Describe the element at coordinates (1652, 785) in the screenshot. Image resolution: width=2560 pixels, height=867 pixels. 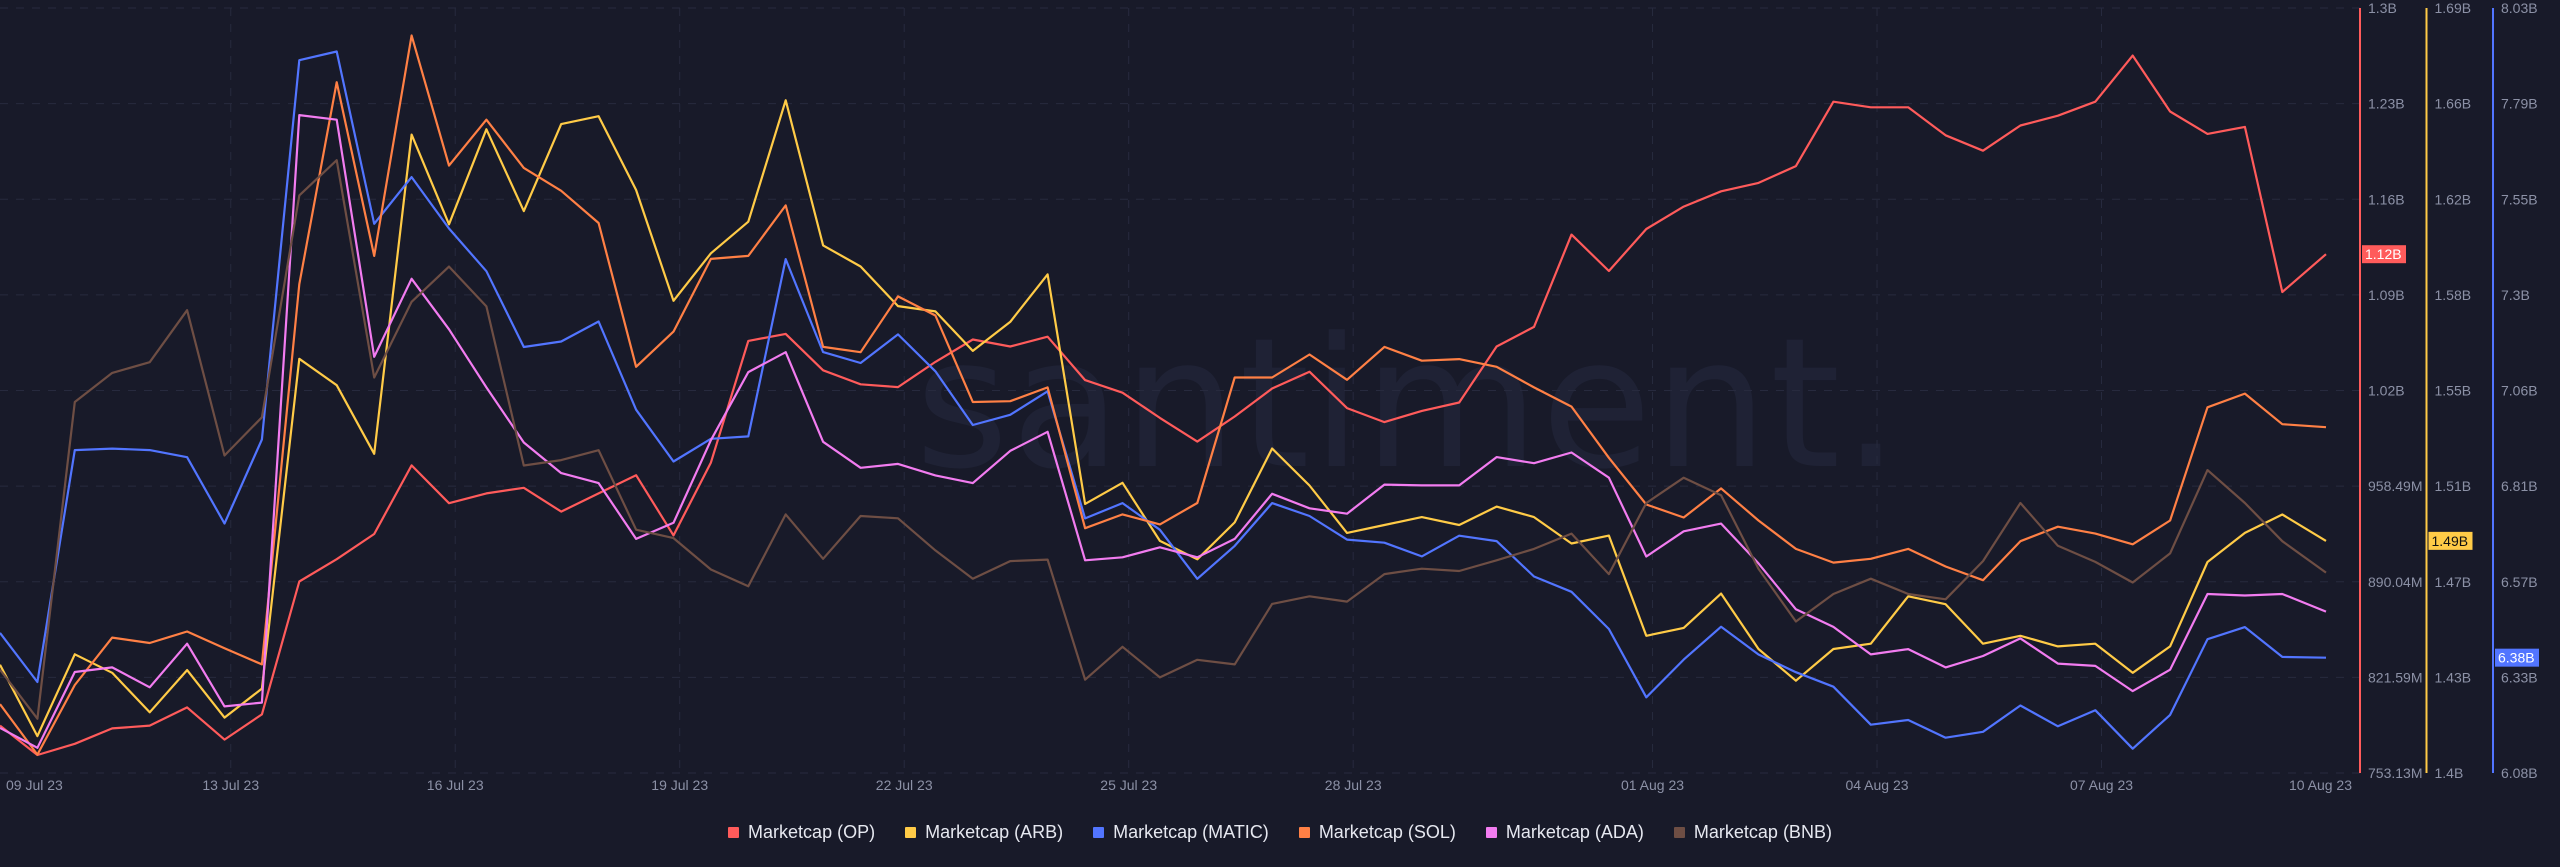
I see `x-tick-label: 01 Aug 23` at that location.